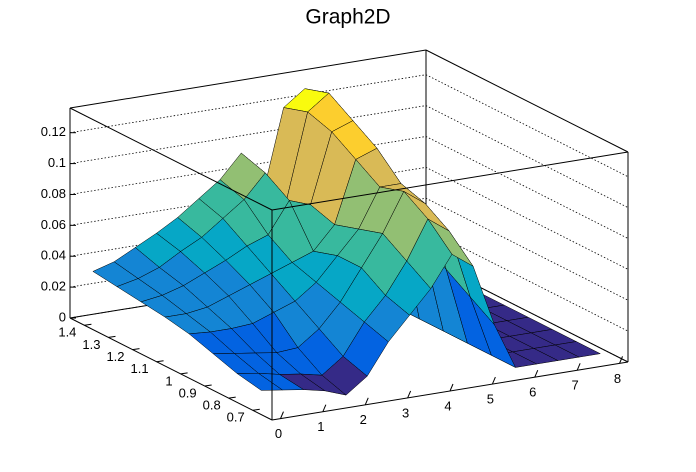 Image resolution: width=696 pixels, height=472 pixels. Describe the element at coordinates (57, 162) in the screenshot. I see `z-tick-label: 0.1` at that location.